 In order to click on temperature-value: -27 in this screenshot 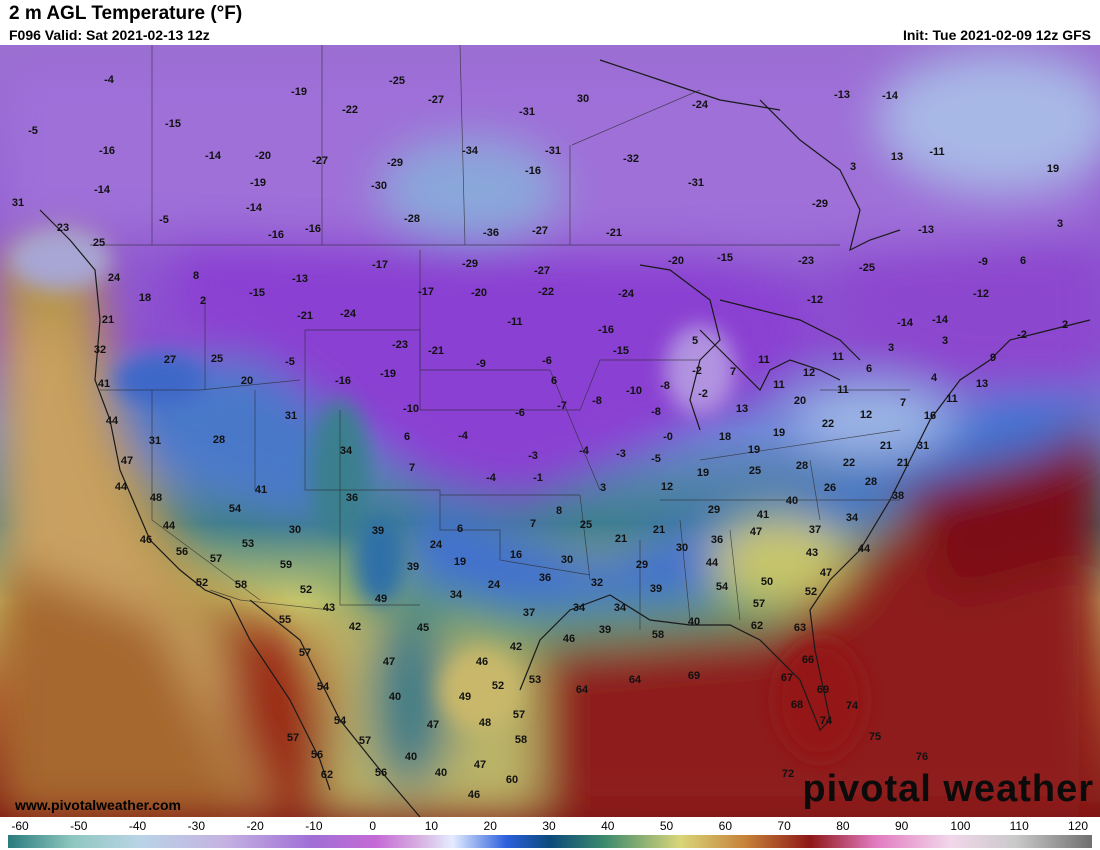, I will do `click(542, 271)`.